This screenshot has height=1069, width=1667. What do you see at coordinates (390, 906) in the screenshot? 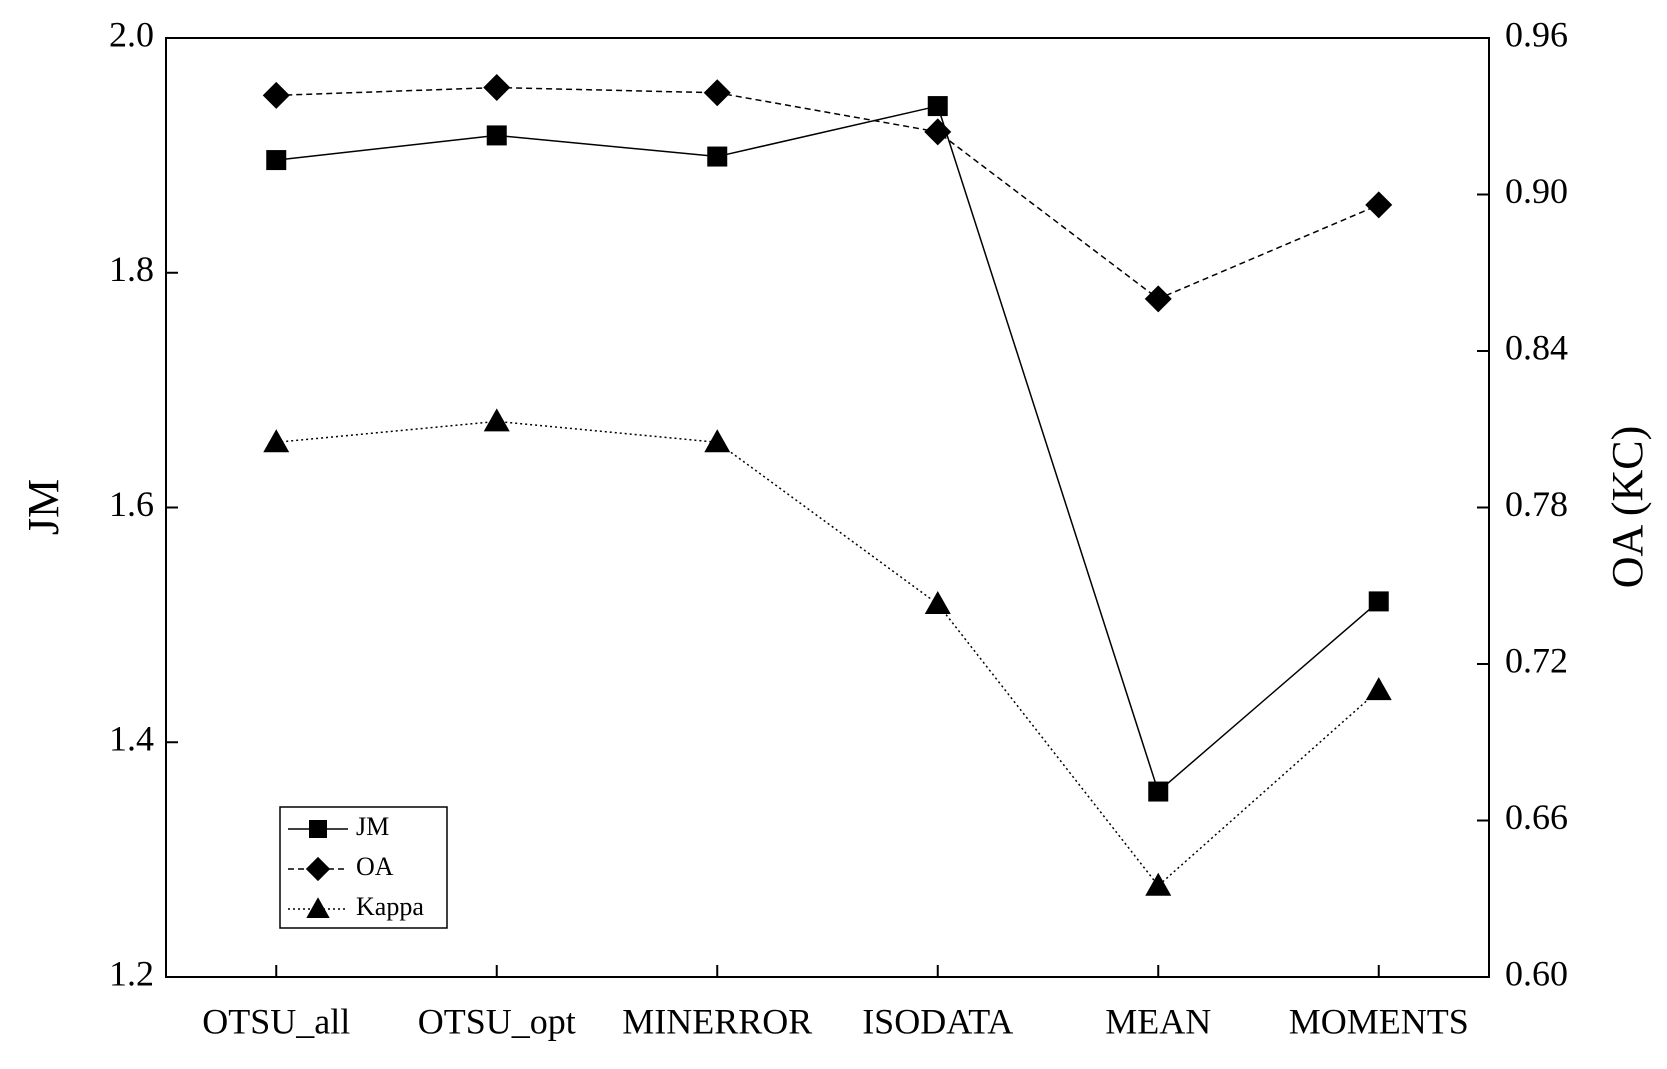
I see `legend-label: Kappa` at bounding box center [390, 906].